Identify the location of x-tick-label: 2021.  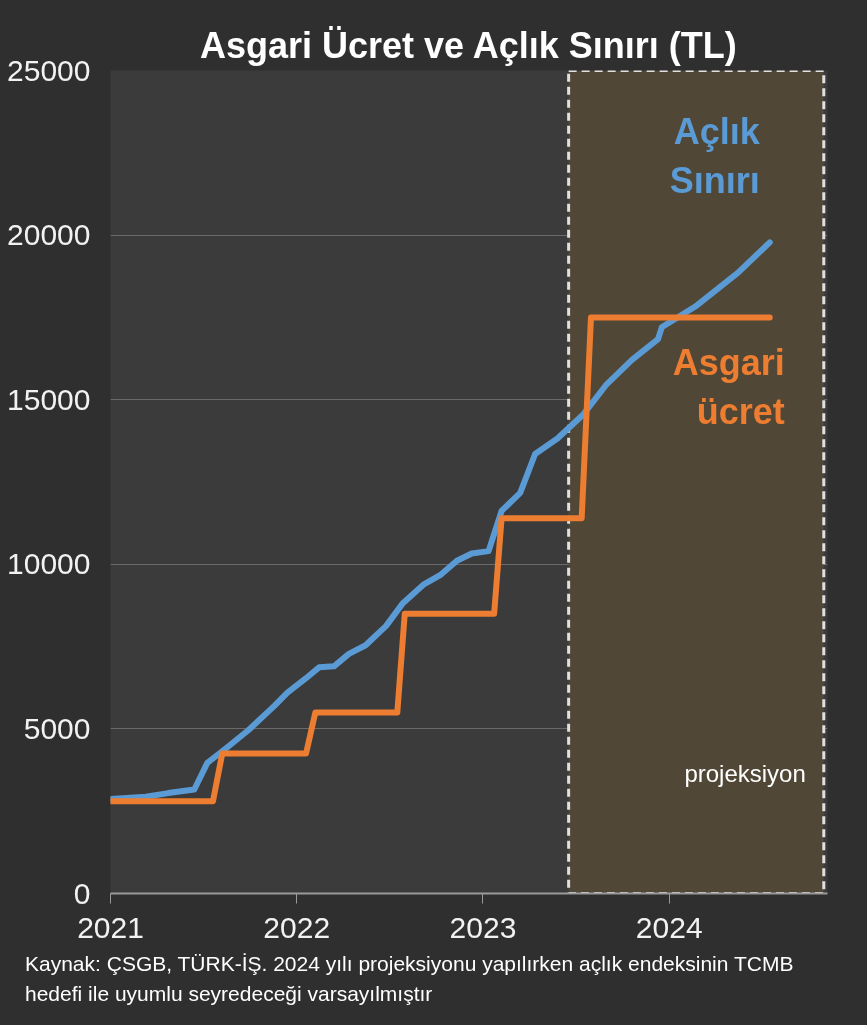
(110, 927).